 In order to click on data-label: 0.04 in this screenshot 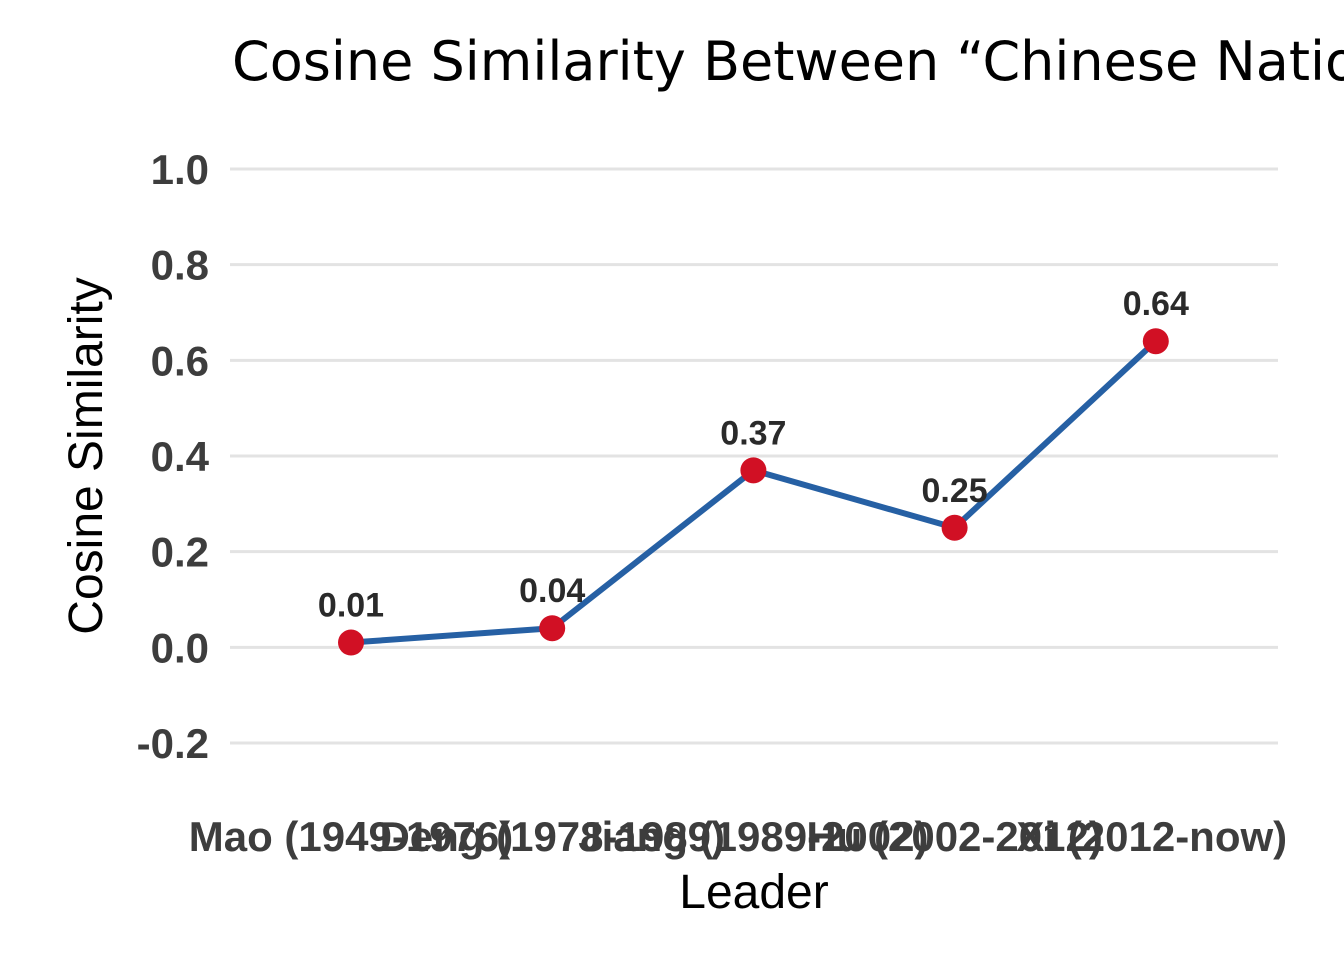, I will do `click(552, 591)`.